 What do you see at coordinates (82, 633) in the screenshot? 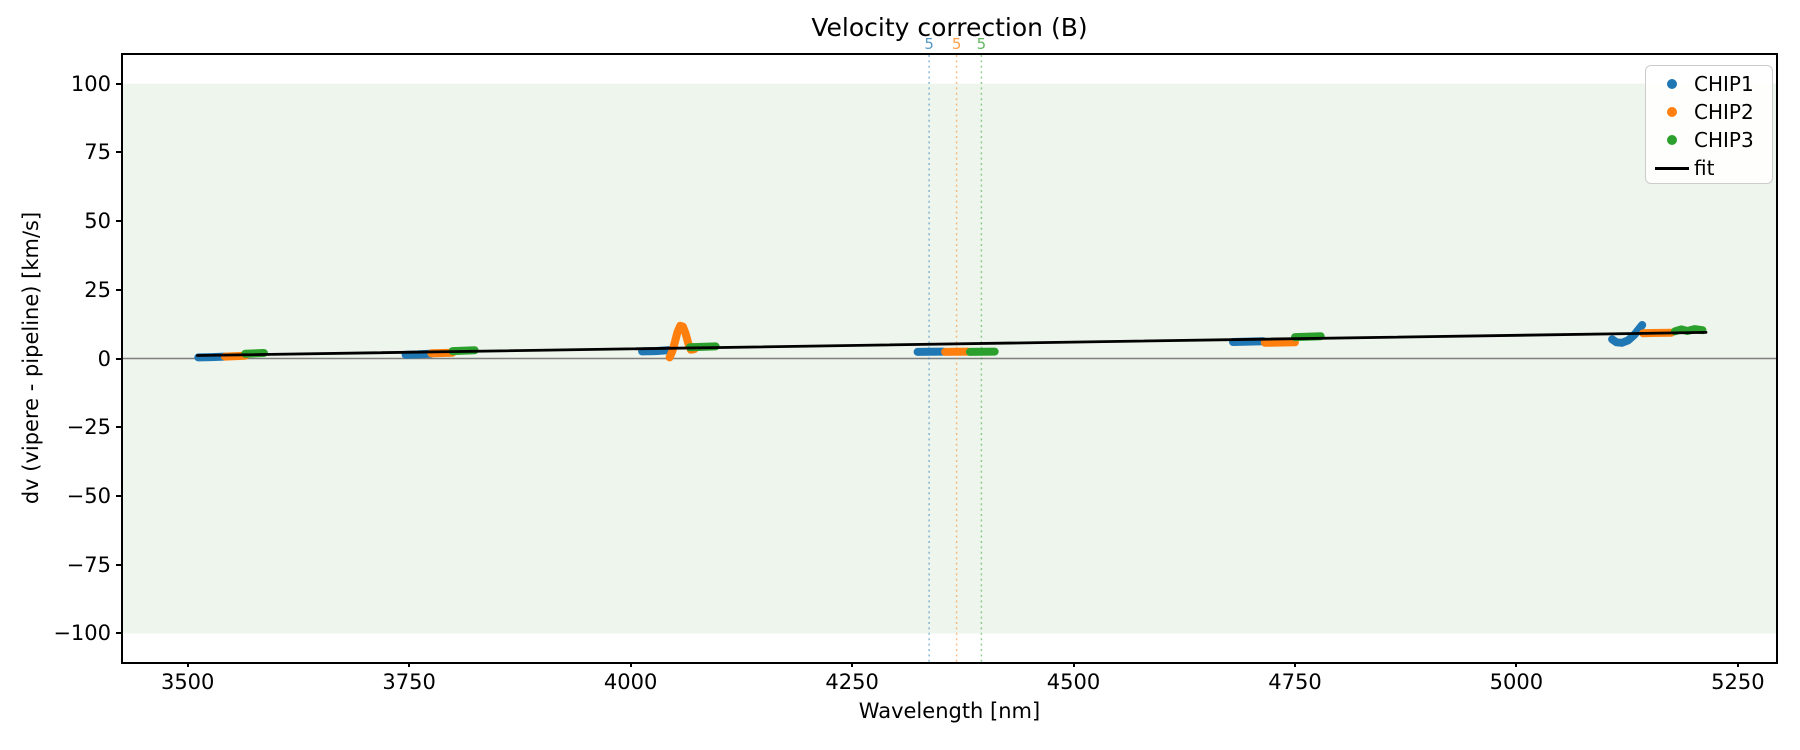
I see `y-tick-label: −100` at bounding box center [82, 633].